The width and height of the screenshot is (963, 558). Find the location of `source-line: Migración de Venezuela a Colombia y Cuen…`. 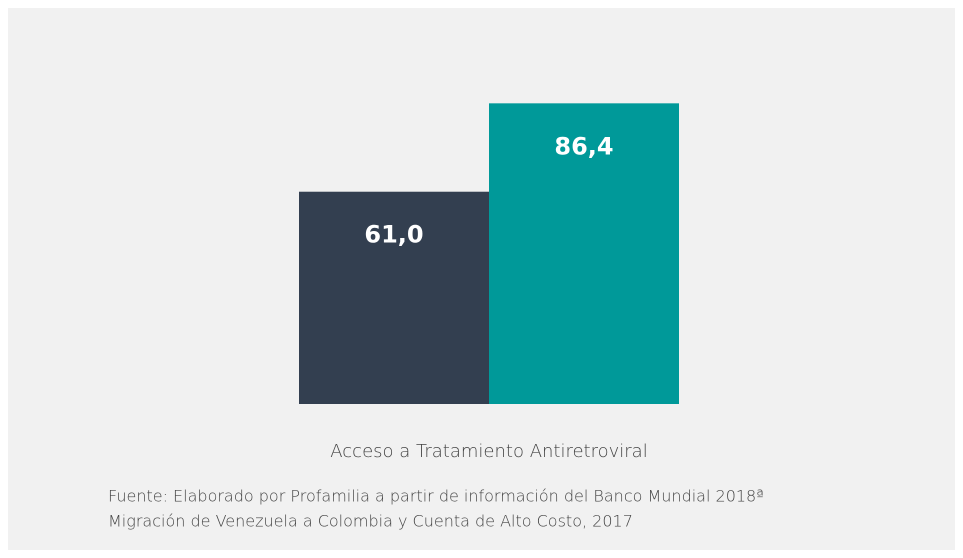

source-line: Migración de Venezuela a Colombia y Cuen… is located at coordinates (370, 521).